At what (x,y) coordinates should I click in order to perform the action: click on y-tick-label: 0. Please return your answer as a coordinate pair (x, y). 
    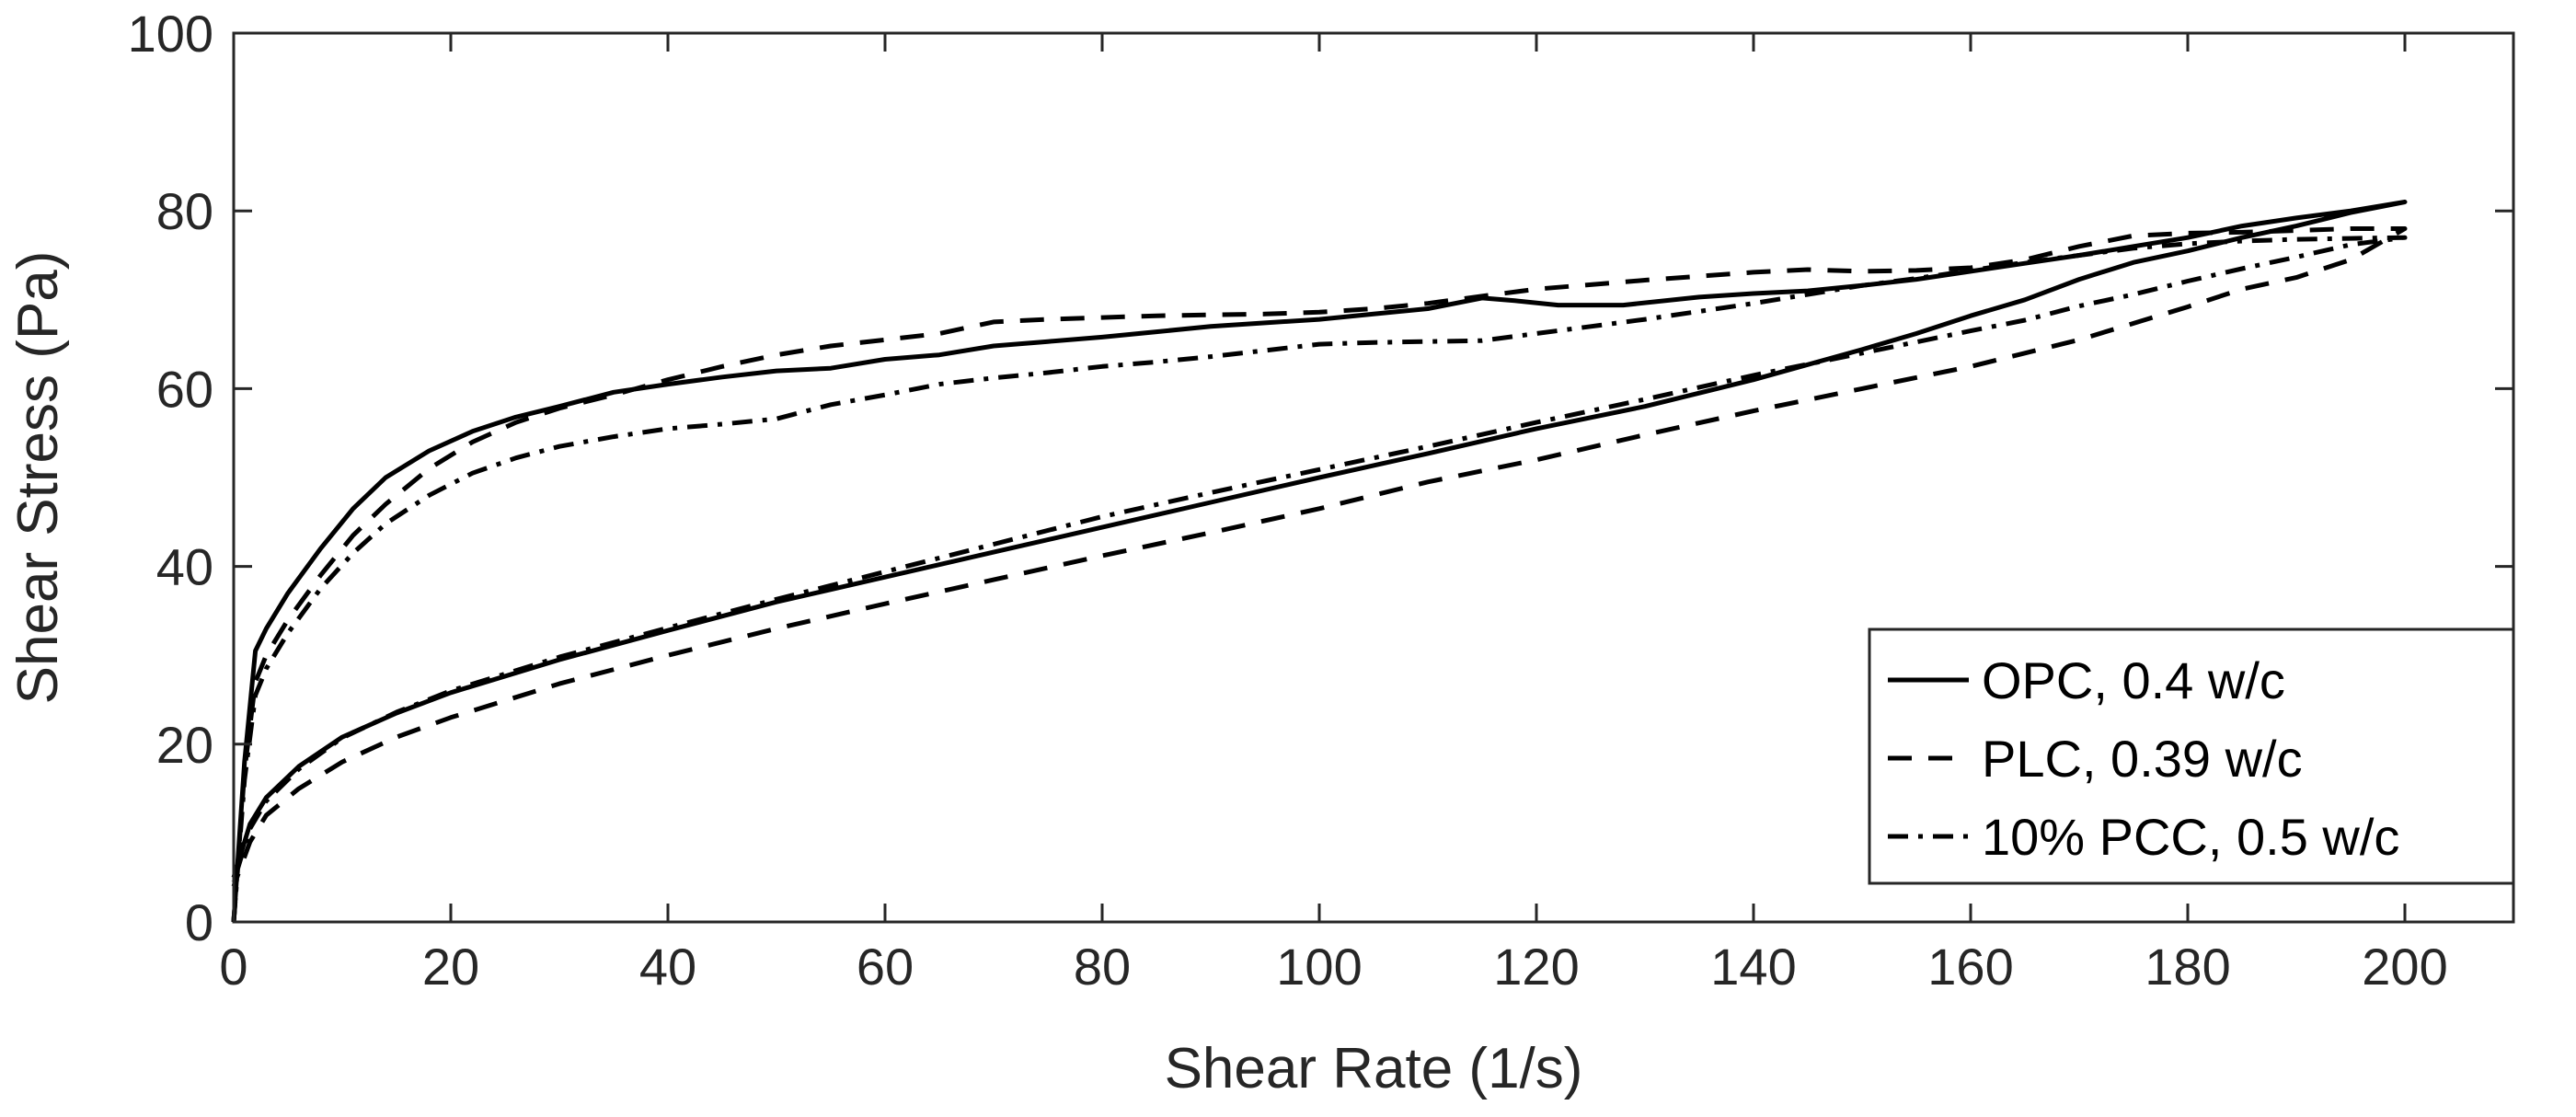
    Looking at the image, I should click on (199, 922).